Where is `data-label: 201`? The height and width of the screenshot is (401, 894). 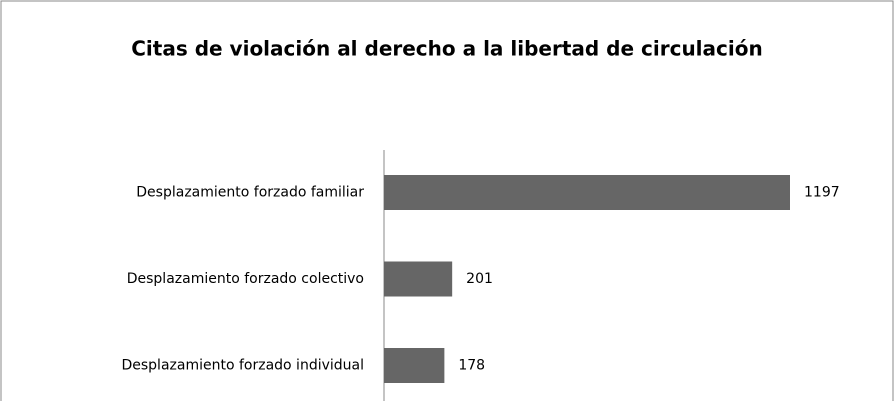 data-label: 201 is located at coordinates (479, 279).